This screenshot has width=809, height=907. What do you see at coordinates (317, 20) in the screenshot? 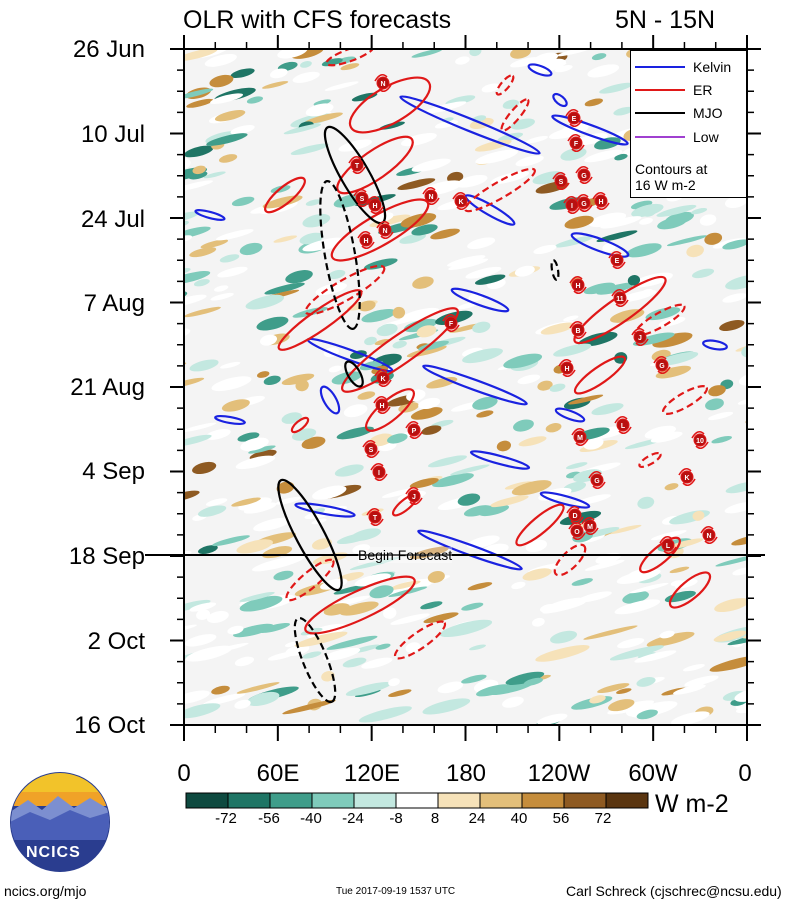
I see `chart-title: OLR with CFS forecasts` at bounding box center [317, 20].